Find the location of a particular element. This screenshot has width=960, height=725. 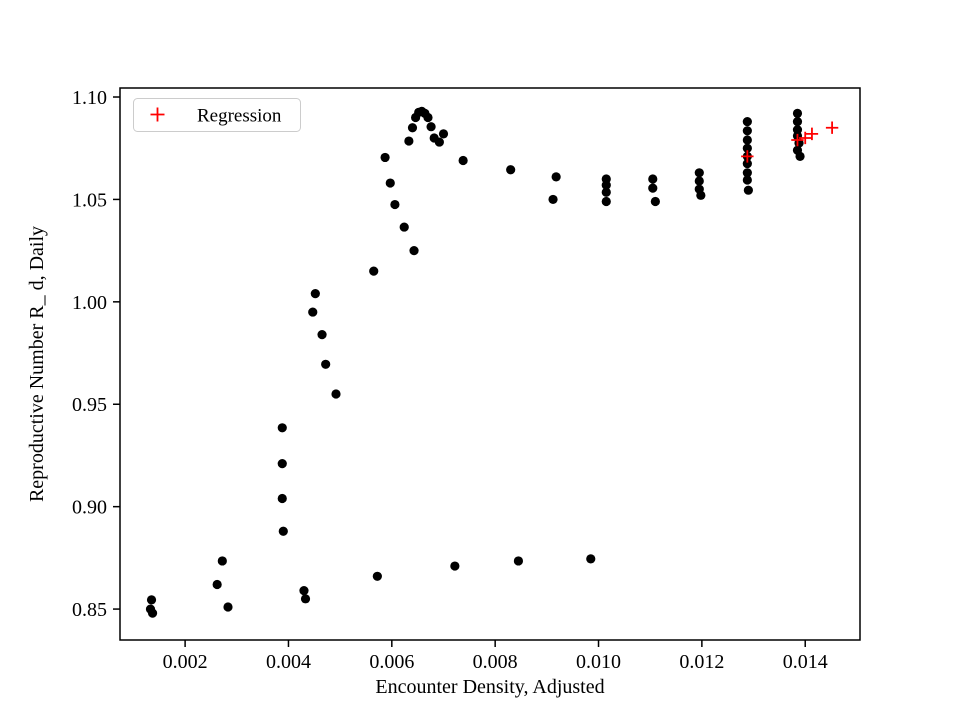

legend: Regression is located at coordinates (217, 115).